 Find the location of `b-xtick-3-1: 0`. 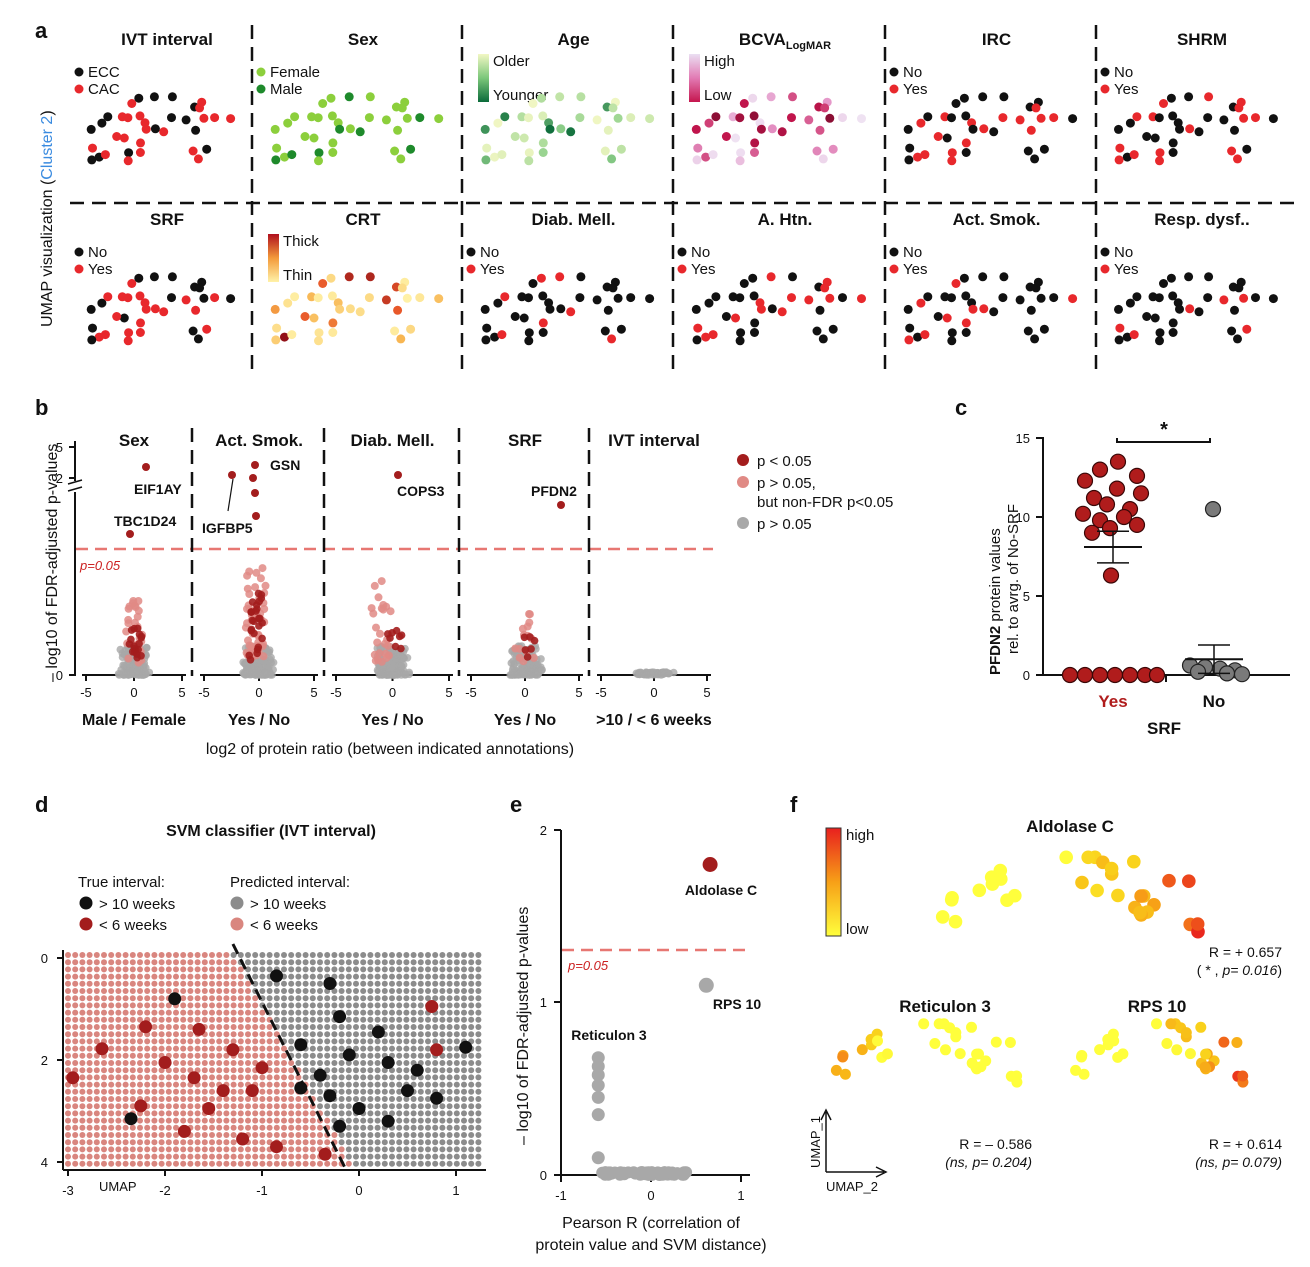

b-xtick-3-1: 0 is located at coordinates (524, 692).